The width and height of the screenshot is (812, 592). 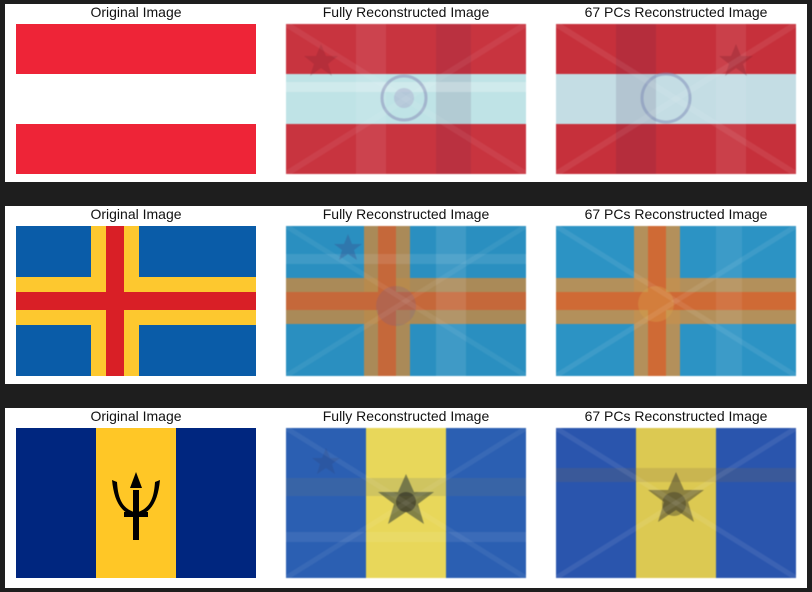 What do you see at coordinates (406, 301) in the screenshot?
I see `flag-full-reconstruction-aland` at bounding box center [406, 301].